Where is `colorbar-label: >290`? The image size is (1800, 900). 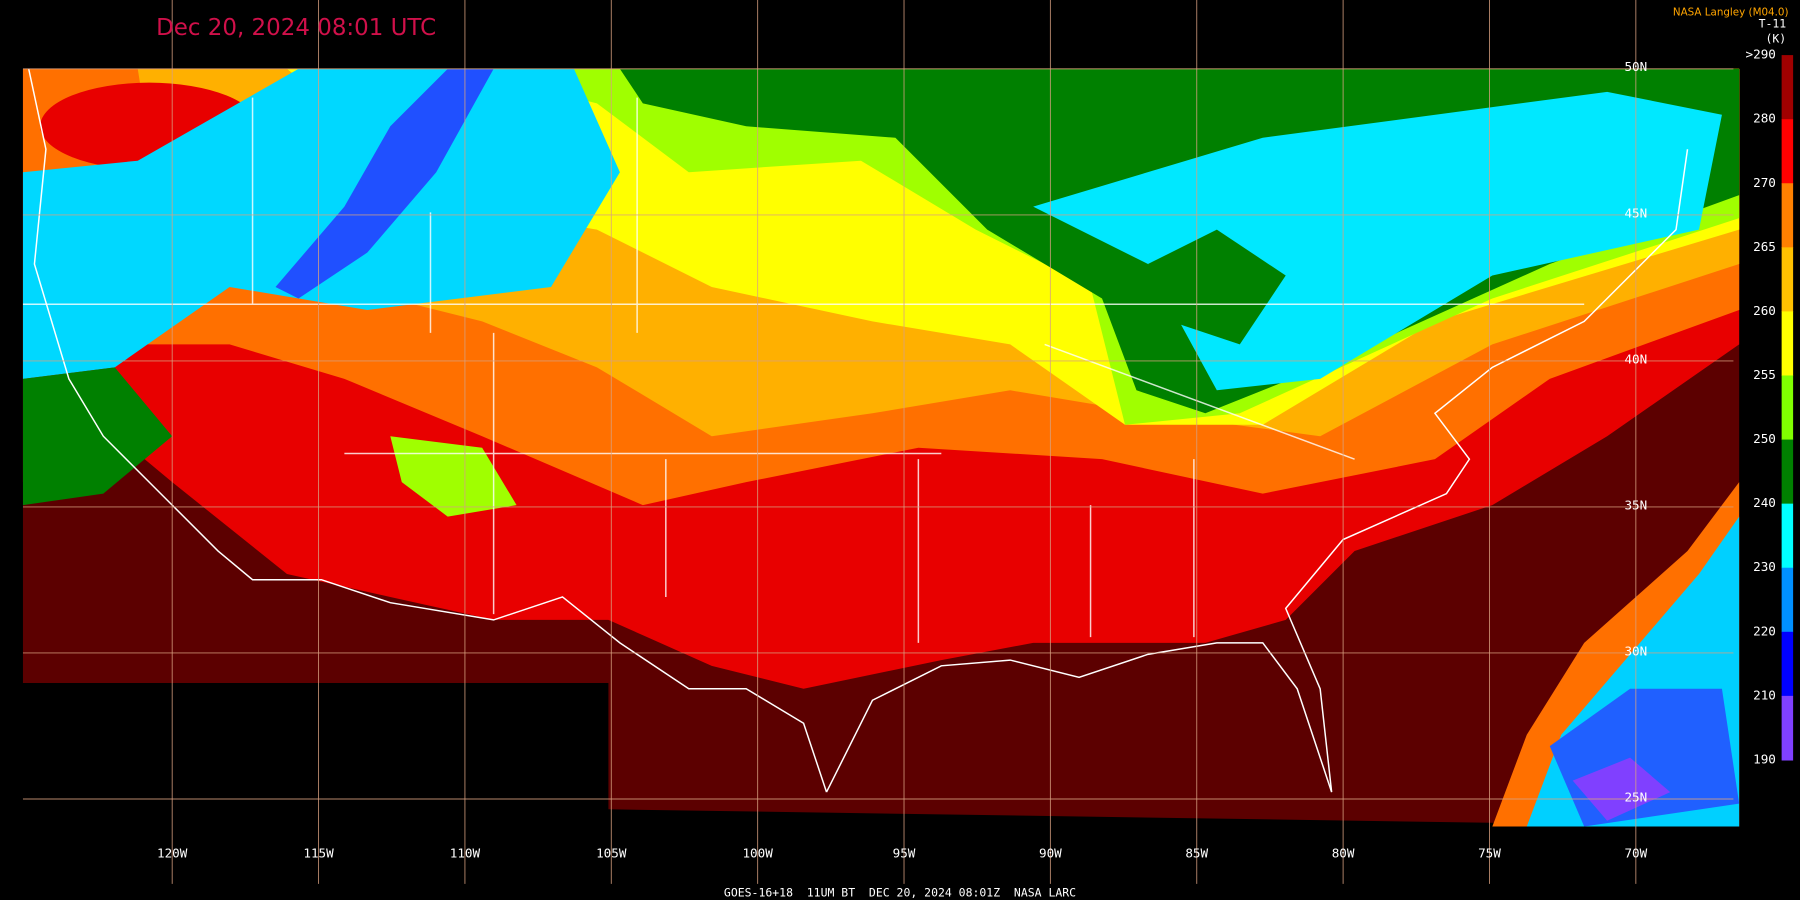
colorbar-label: >290 is located at coordinates (1761, 54).